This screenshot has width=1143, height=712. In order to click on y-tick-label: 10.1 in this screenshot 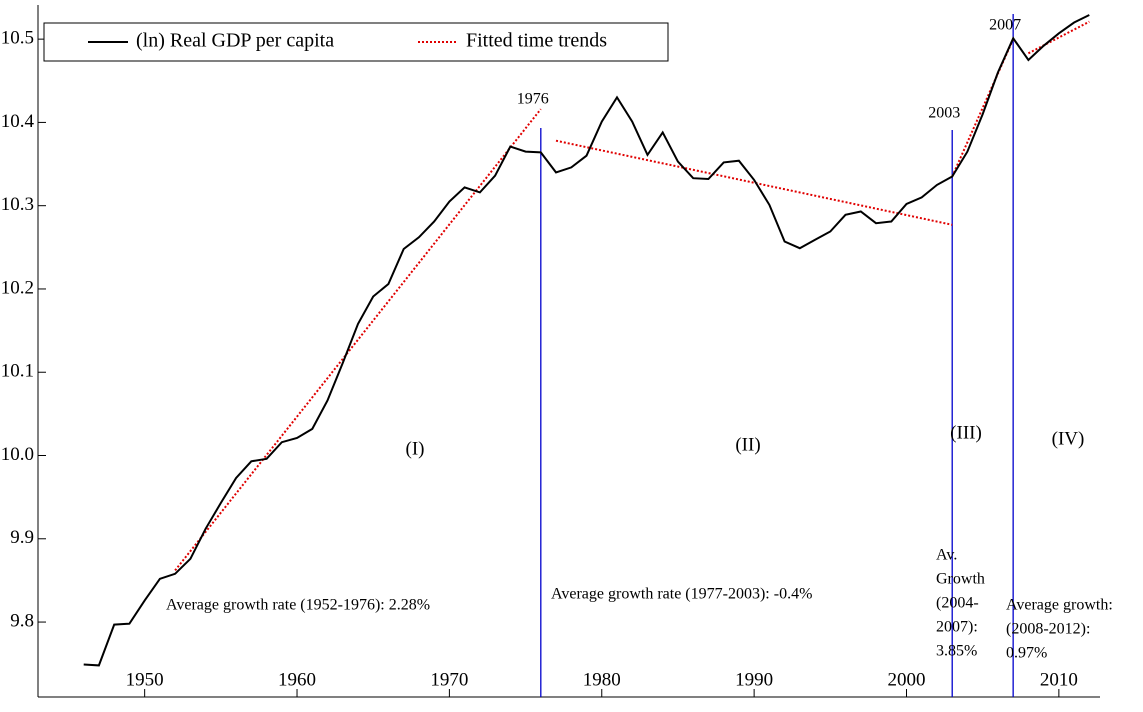, I will do `click(17, 371)`.